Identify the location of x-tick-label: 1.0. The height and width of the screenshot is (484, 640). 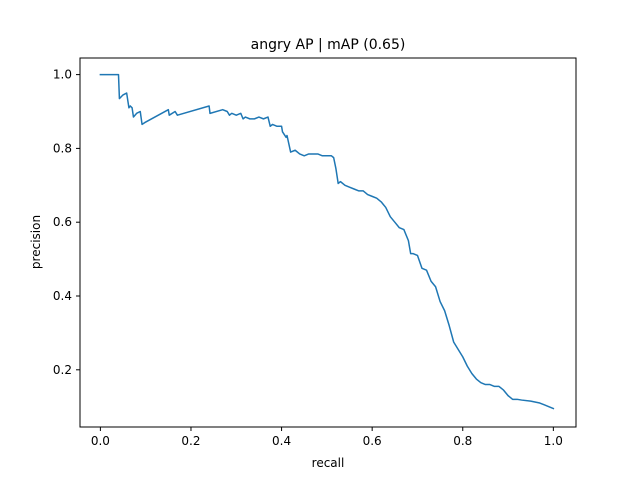
(553, 441).